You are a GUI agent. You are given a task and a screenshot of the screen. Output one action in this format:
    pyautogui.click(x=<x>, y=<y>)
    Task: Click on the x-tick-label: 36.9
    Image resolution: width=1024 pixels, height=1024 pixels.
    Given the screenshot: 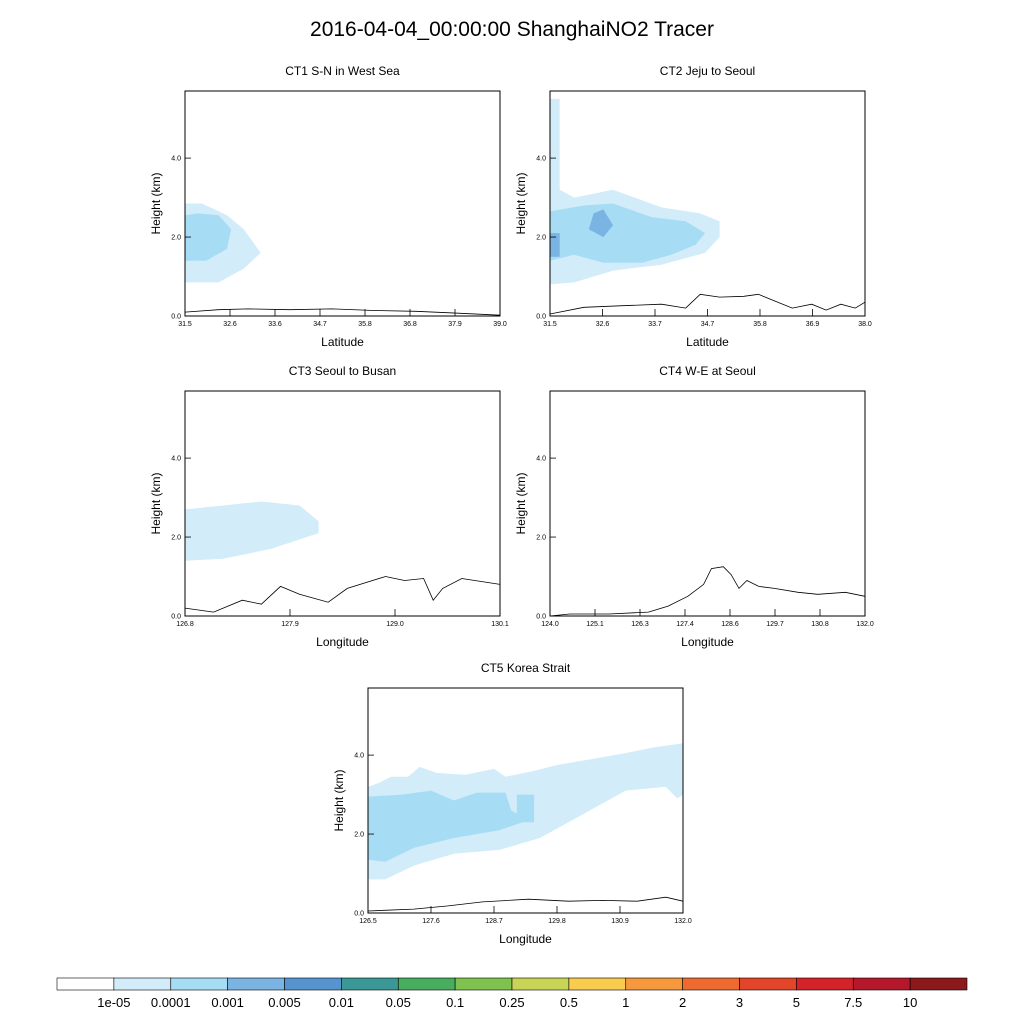 What is the action you would take?
    pyautogui.click(x=813, y=324)
    